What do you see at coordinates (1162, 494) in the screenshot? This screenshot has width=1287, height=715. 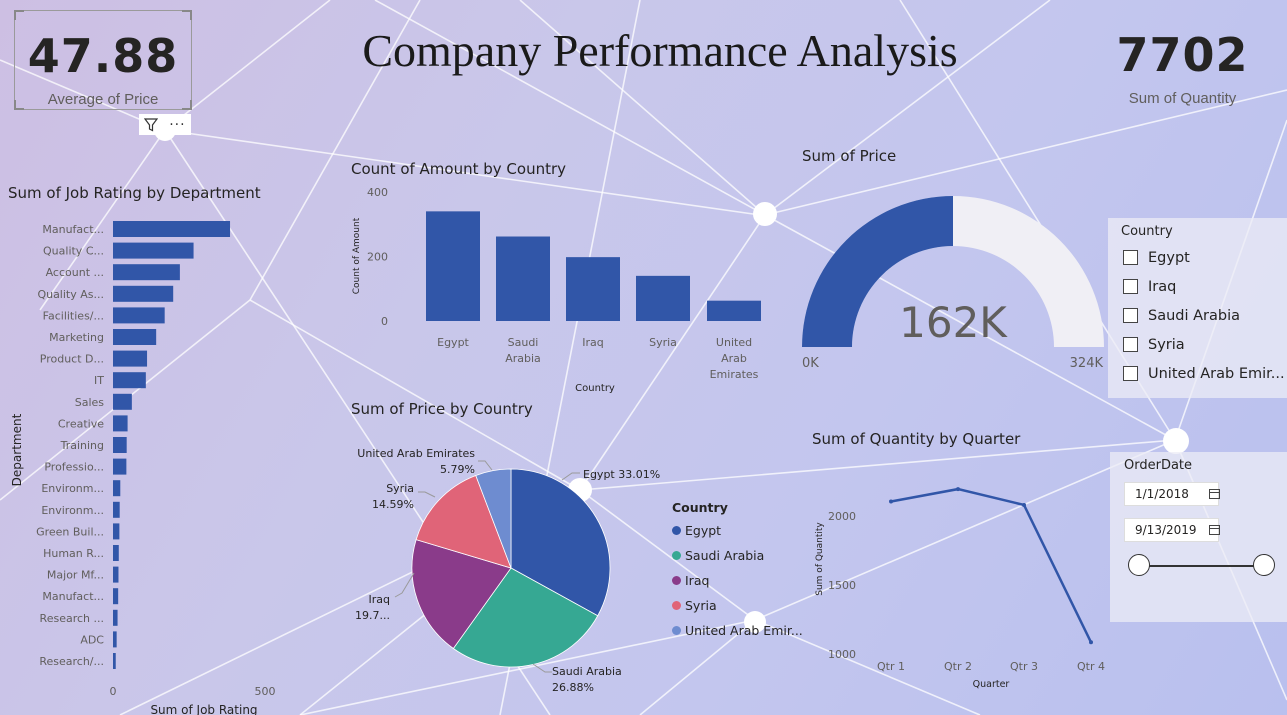 I see `start-date-value: 1/1/2018` at bounding box center [1162, 494].